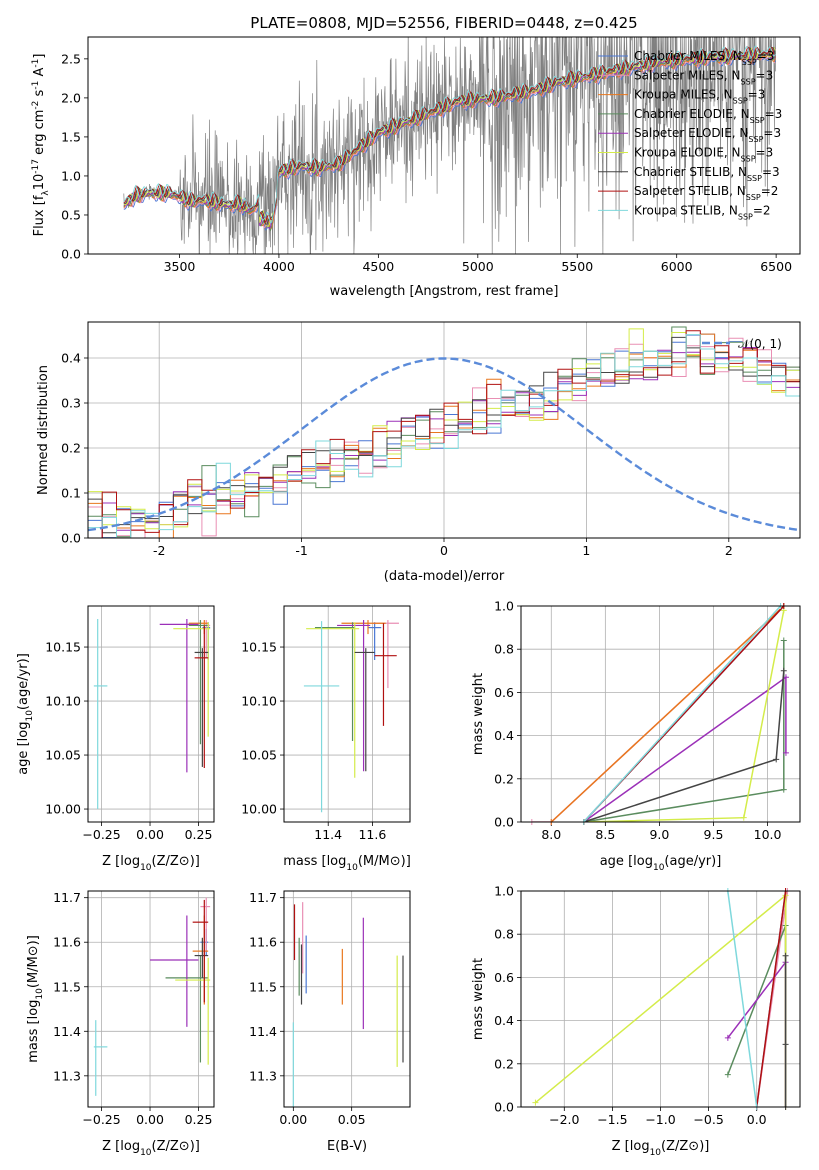  I want to click on x-tick-label: 0.25, so click(199, 834).